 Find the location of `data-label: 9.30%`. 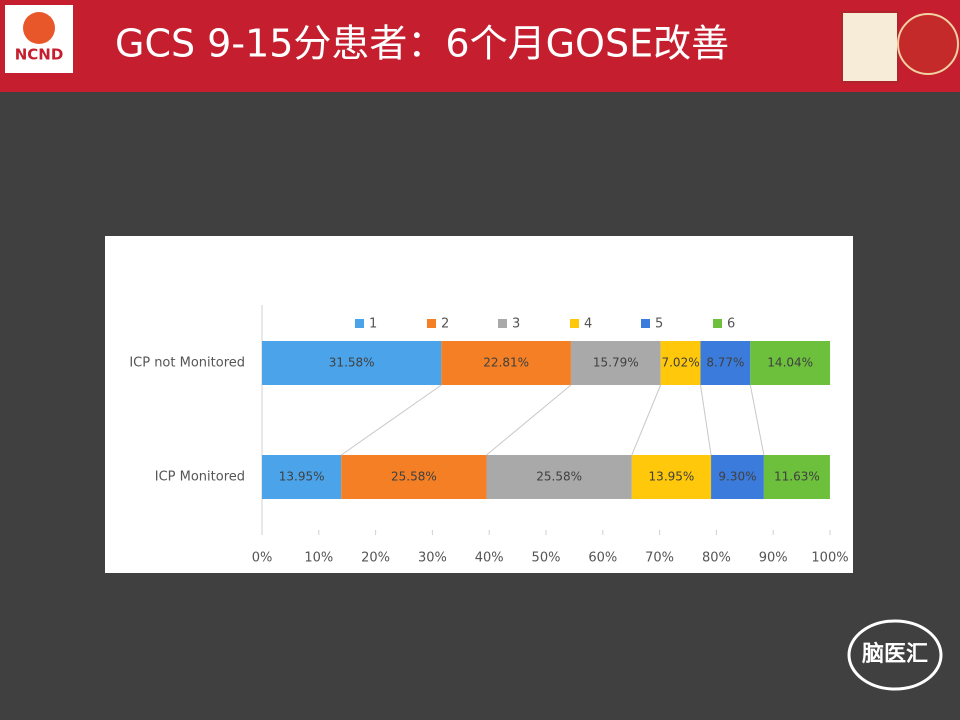

data-label: 9.30% is located at coordinates (737, 477).